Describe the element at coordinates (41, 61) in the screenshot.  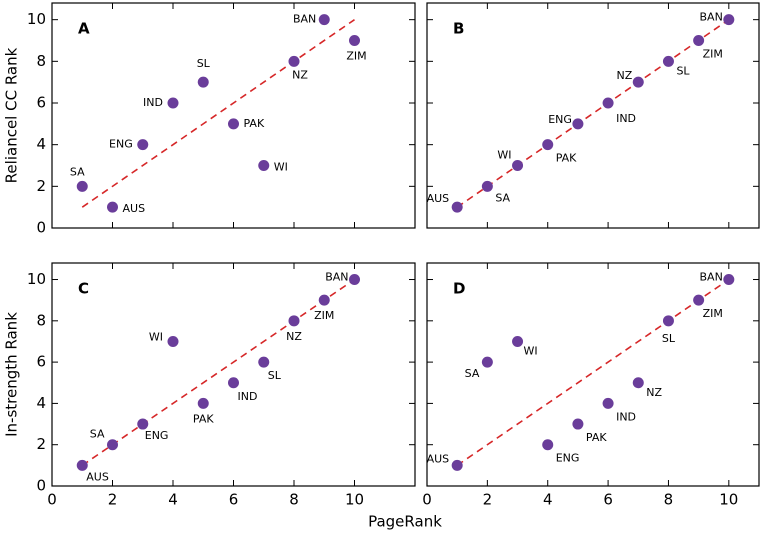
I see `y-tick-label: 8` at that location.